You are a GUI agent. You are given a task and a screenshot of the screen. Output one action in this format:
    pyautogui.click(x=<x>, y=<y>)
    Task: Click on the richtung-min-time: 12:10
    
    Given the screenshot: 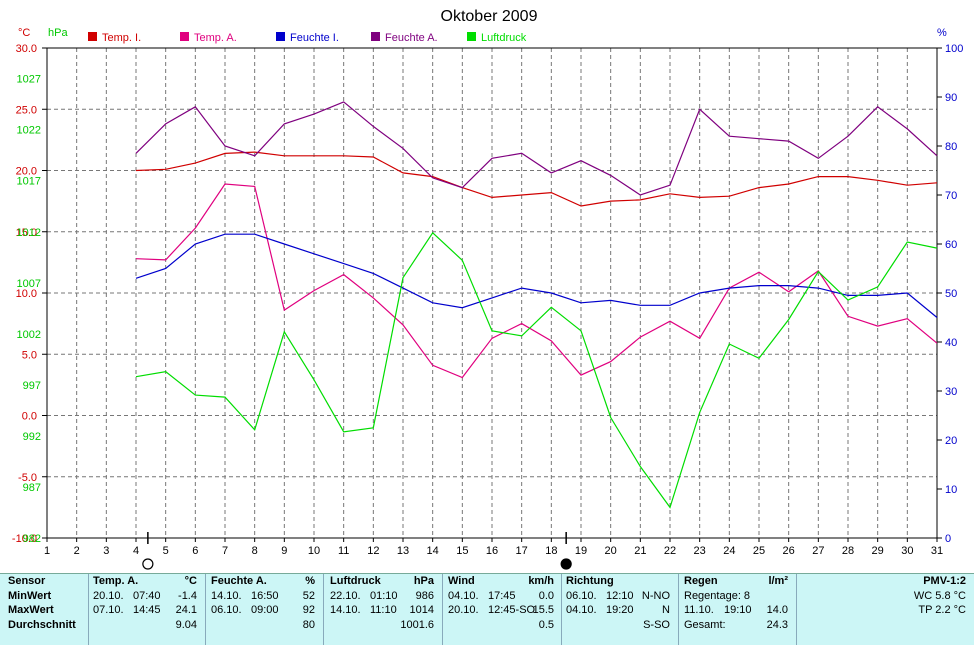 What is the action you would take?
    pyautogui.click(x=620, y=595)
    